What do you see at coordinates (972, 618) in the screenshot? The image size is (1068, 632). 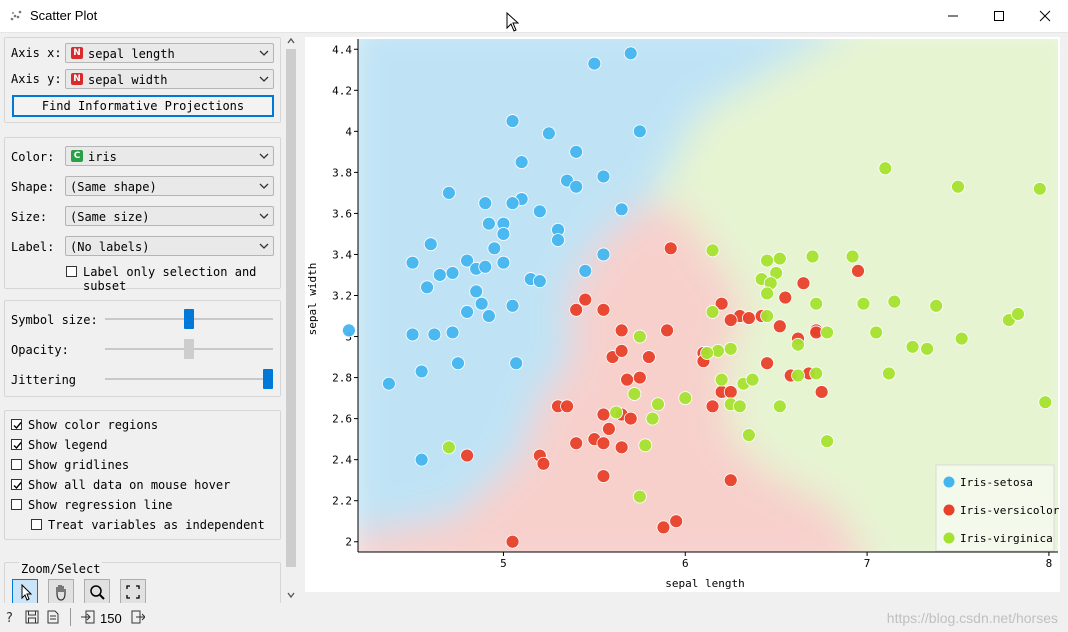 I see `watermark: https://blog.csdn.net/horses` at bounding box center [972, 618].